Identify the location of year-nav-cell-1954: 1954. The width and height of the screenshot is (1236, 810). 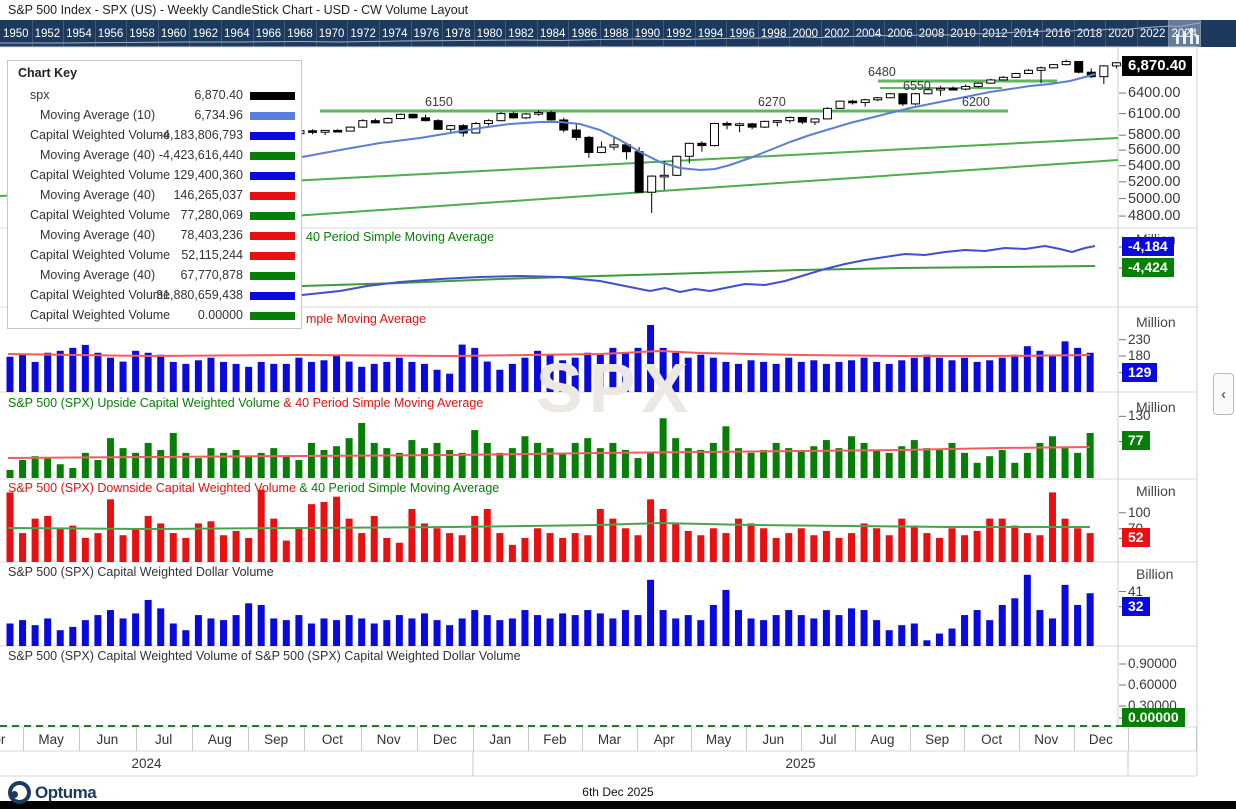
(79, 33).